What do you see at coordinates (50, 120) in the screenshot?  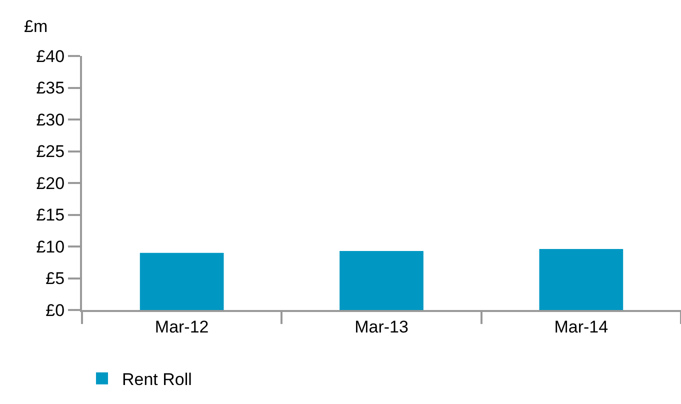 I see `y-tick-label: £30` at bounding box center [50, 120].